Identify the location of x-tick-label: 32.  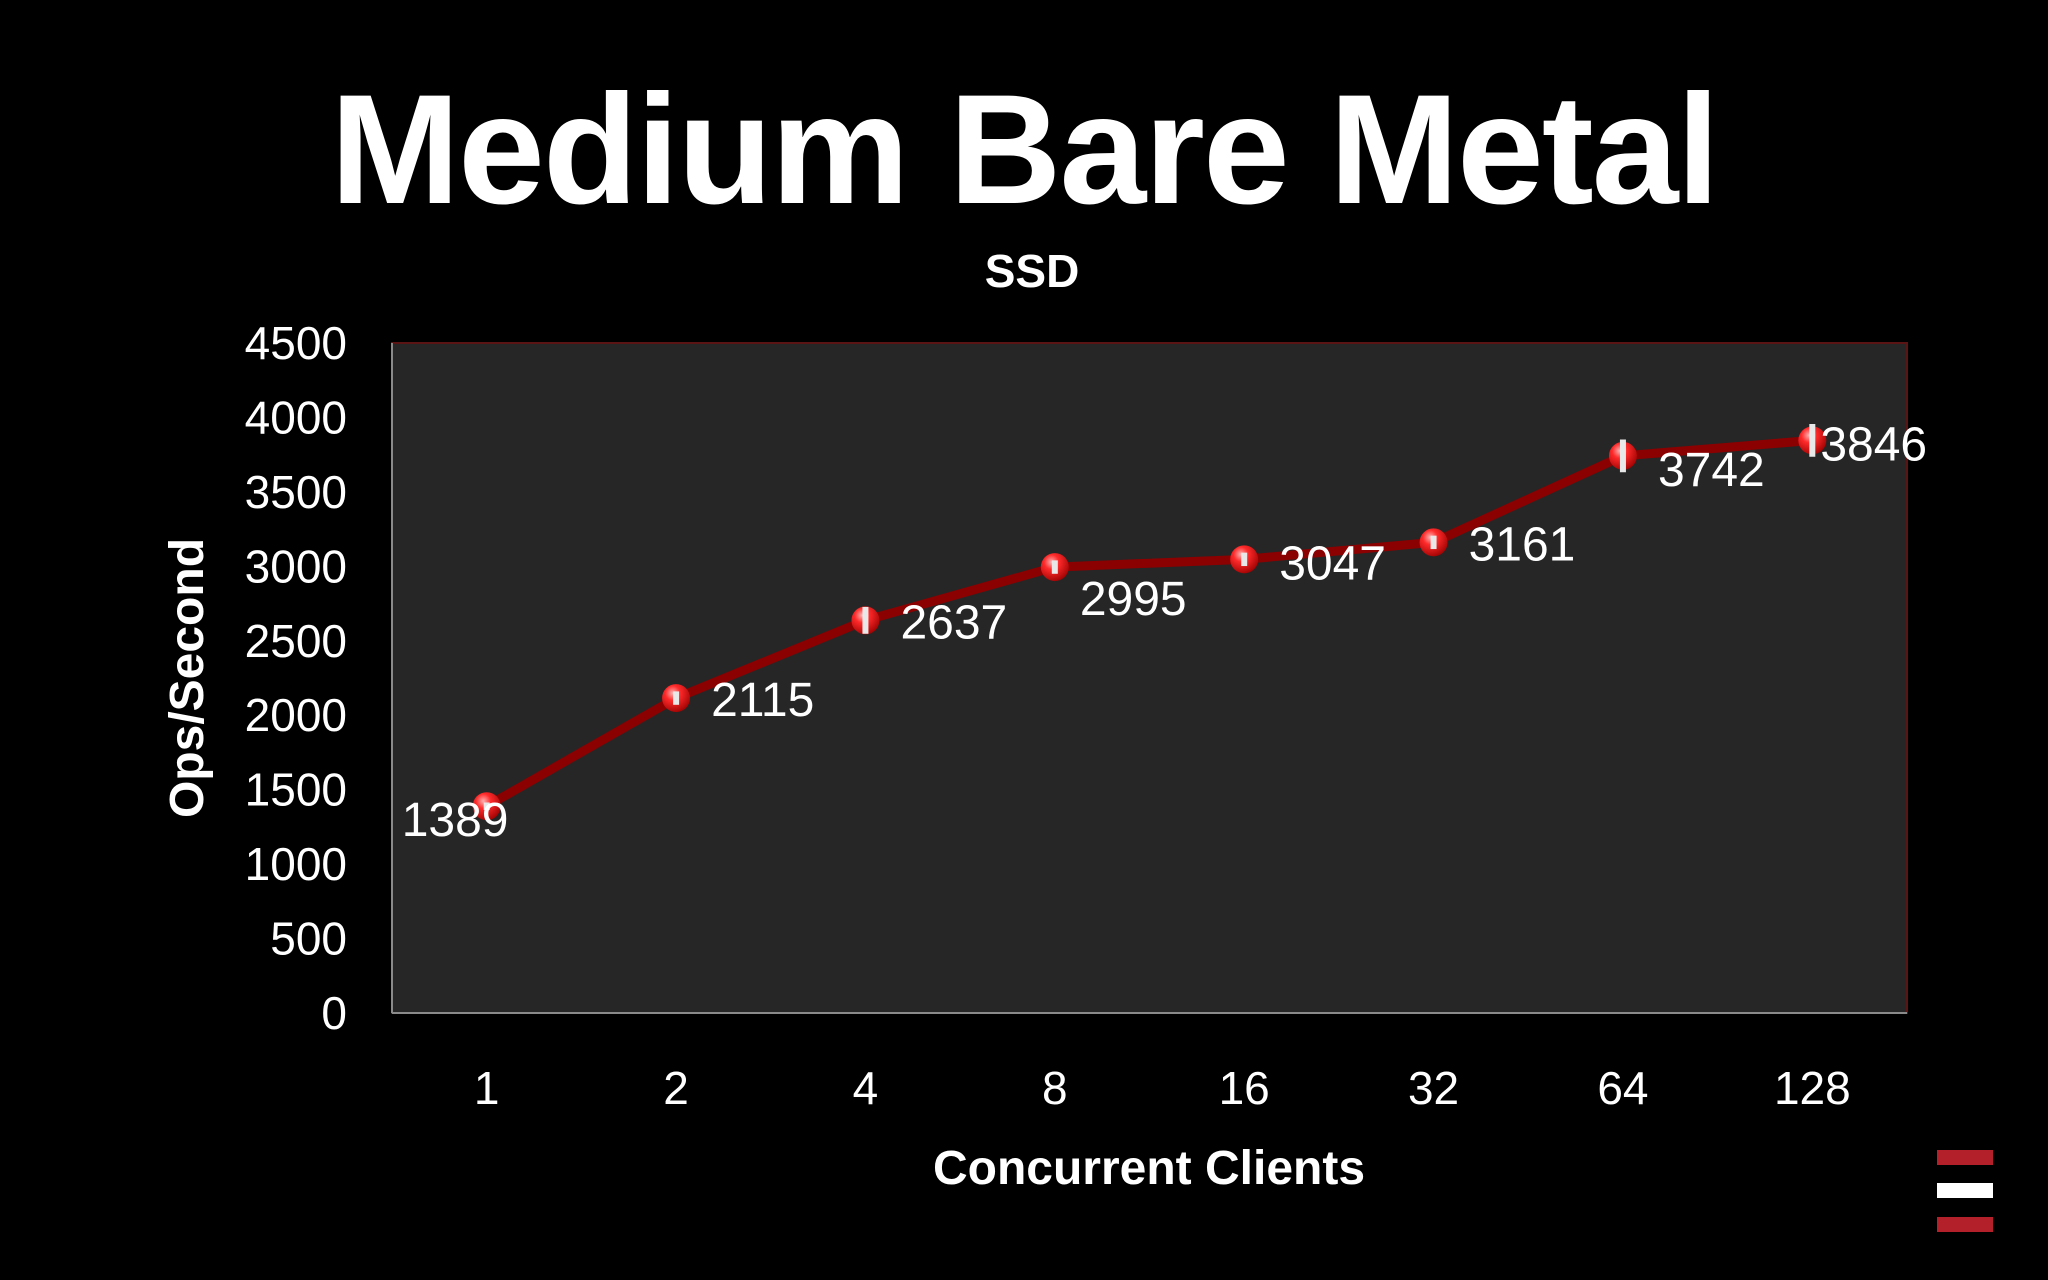
(1433, 1088).